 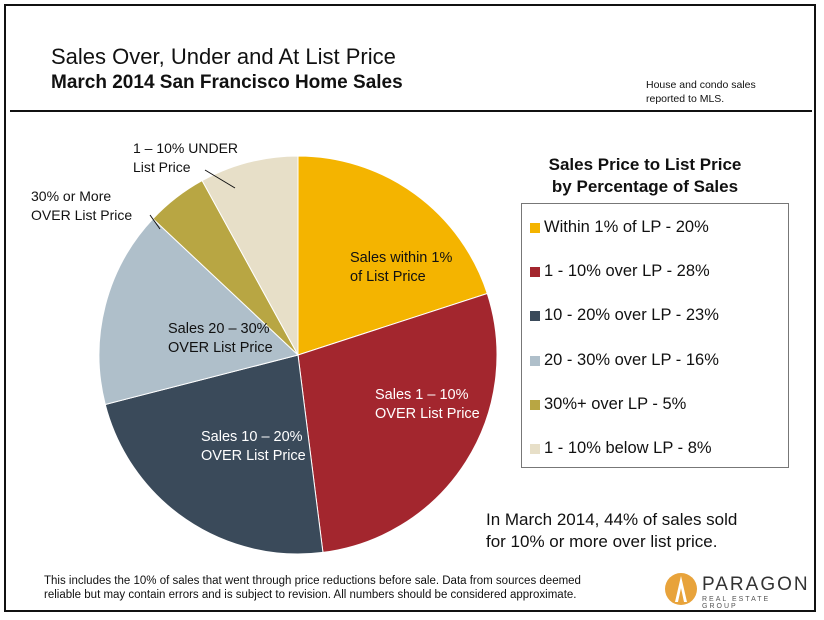 I want to click on paragon-logo-icon, so click(x=681, y=589).